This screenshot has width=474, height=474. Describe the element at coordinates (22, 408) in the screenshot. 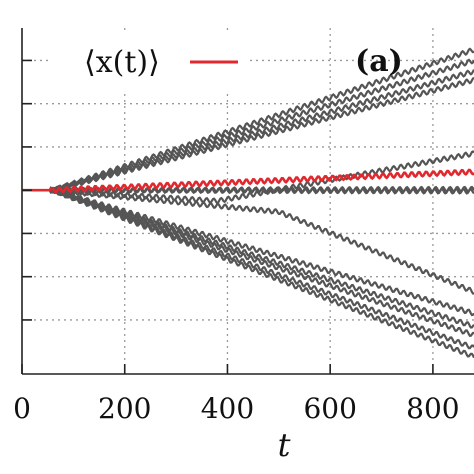

I see `x-tick-label-0: 0` at that location.